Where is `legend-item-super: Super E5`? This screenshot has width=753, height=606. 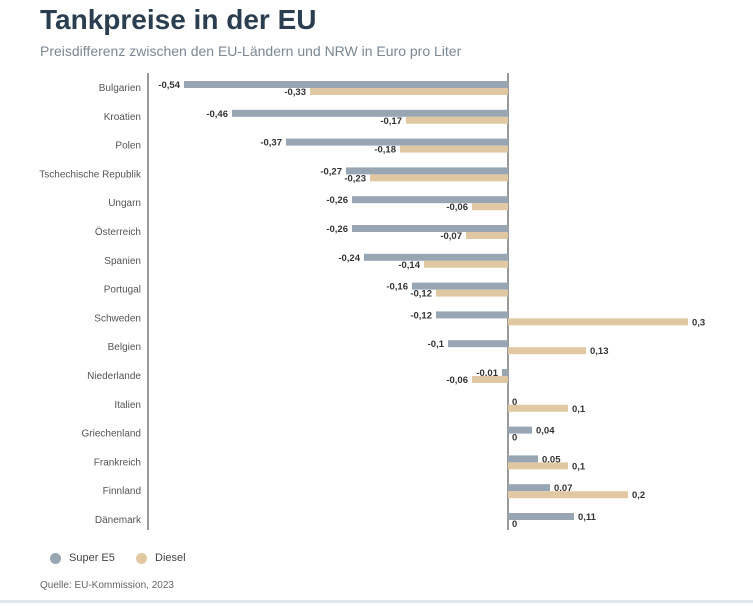
legend-item-super: Super E5 is located at coordinates (82, 558).